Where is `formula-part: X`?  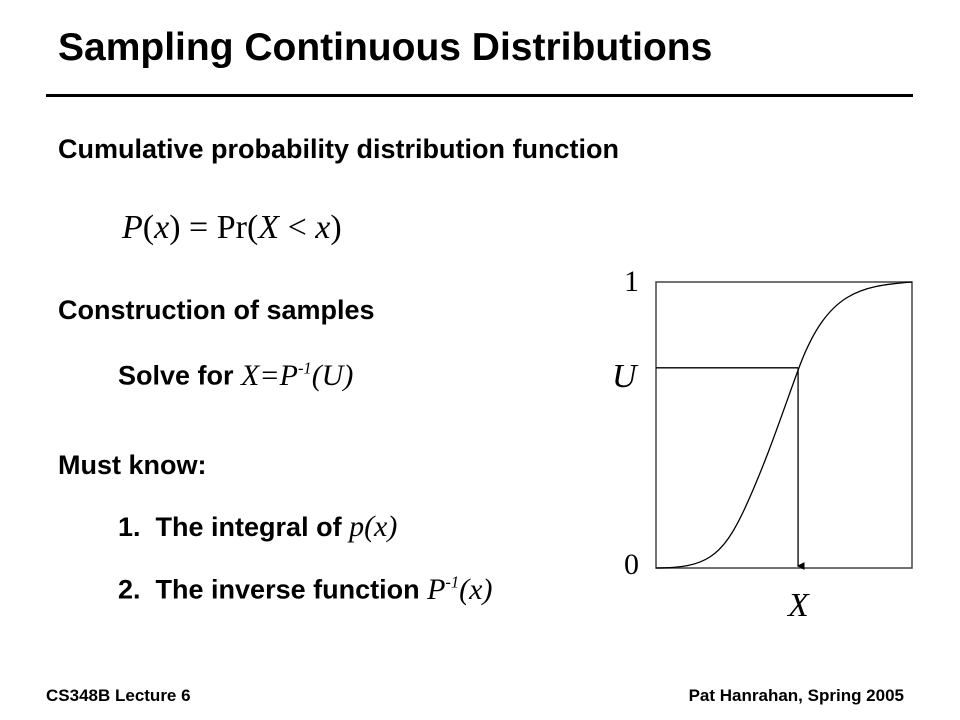
formula-part: X is located at coordinates (269, 227).